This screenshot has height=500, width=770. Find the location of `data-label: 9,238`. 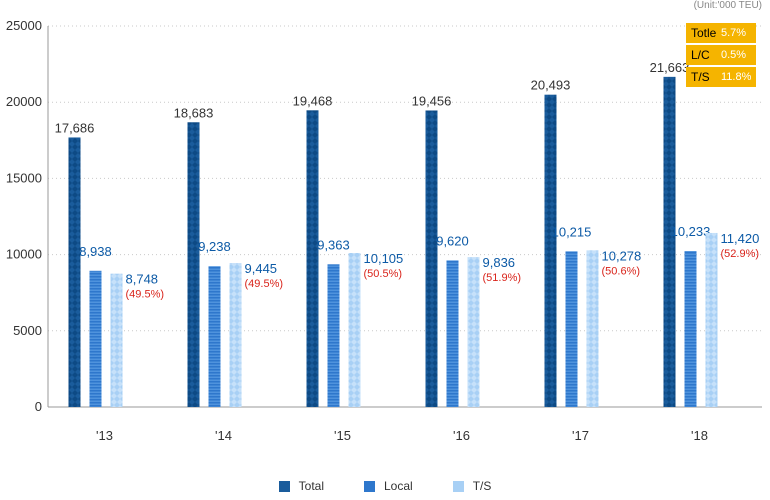

data-label: 9,238 is located at coordinates (214, 246).